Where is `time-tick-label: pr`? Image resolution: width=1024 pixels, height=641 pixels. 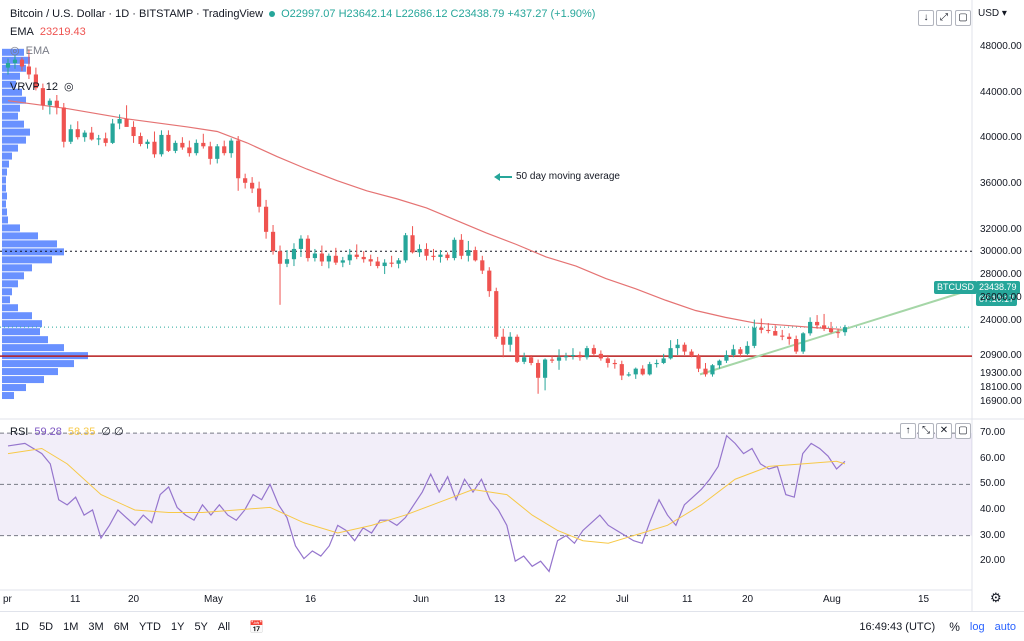
time-tick-label: pr is located at coordinates (7, 599).